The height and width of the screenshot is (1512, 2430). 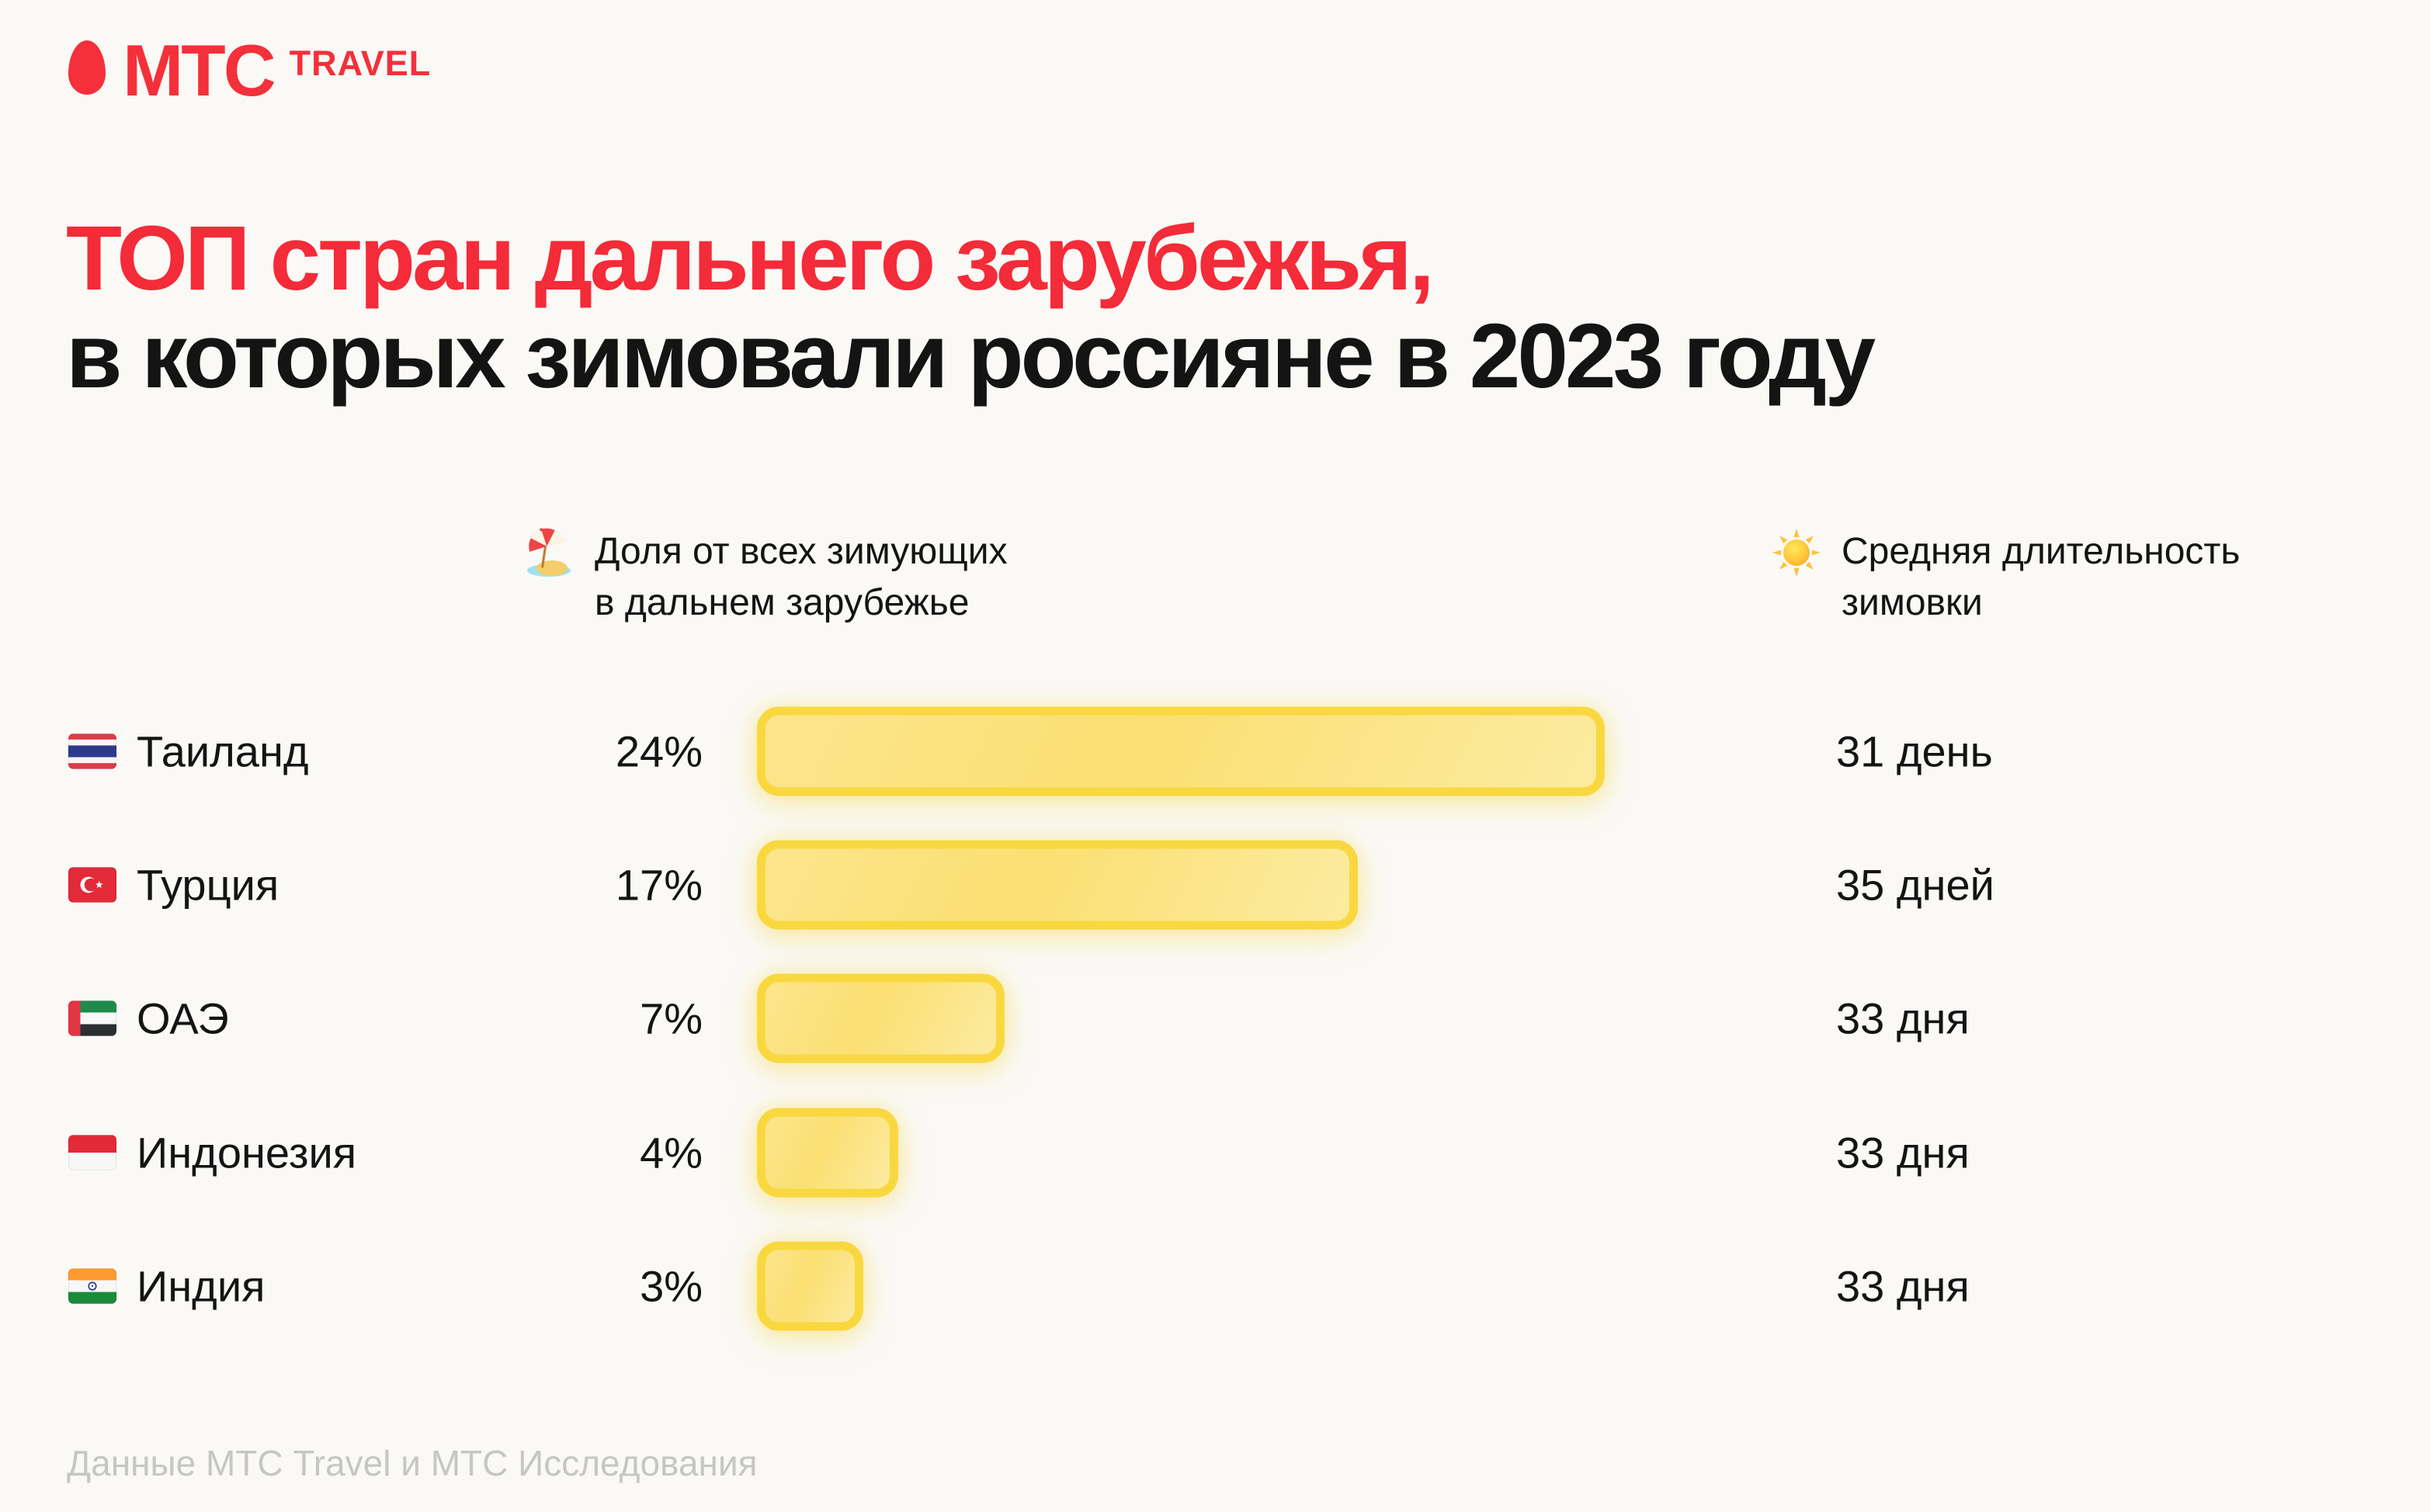 I want to click on share-value: 7%, so click(x=671, y=1018).